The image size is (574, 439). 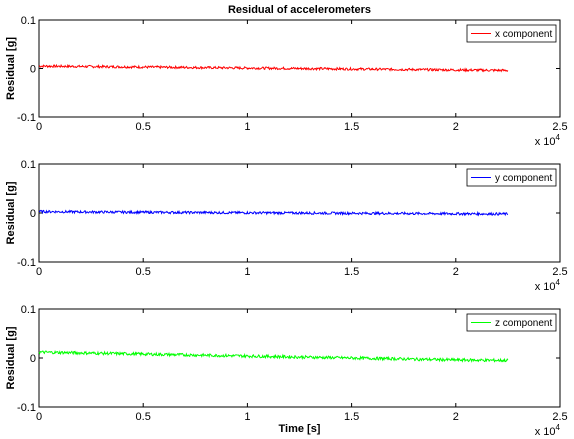 What do you see at coordinates (523, 34) in the screenshot?
I see `legend-label: x component` at bounding box center [523, 34].